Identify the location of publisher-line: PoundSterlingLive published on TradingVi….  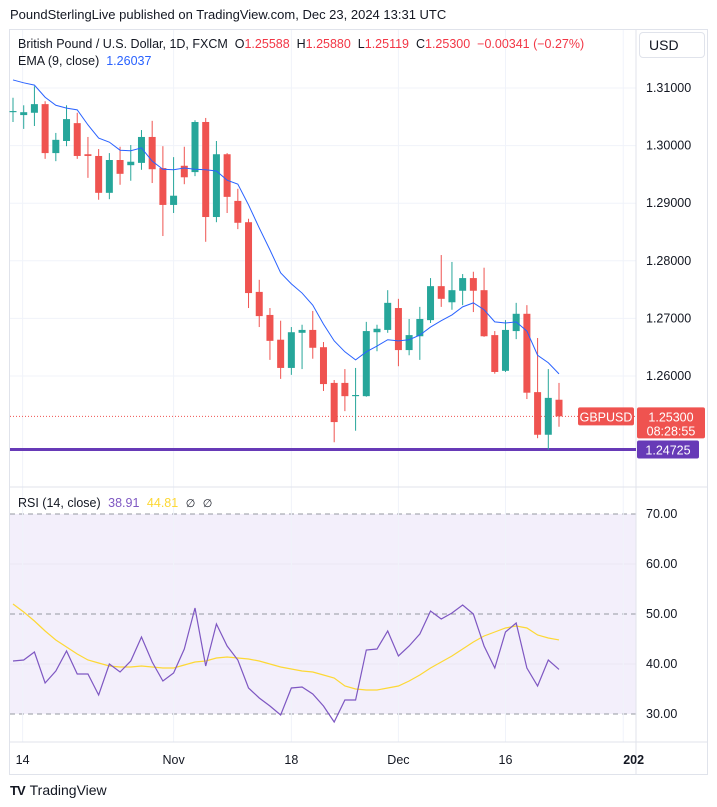
(228, 14).